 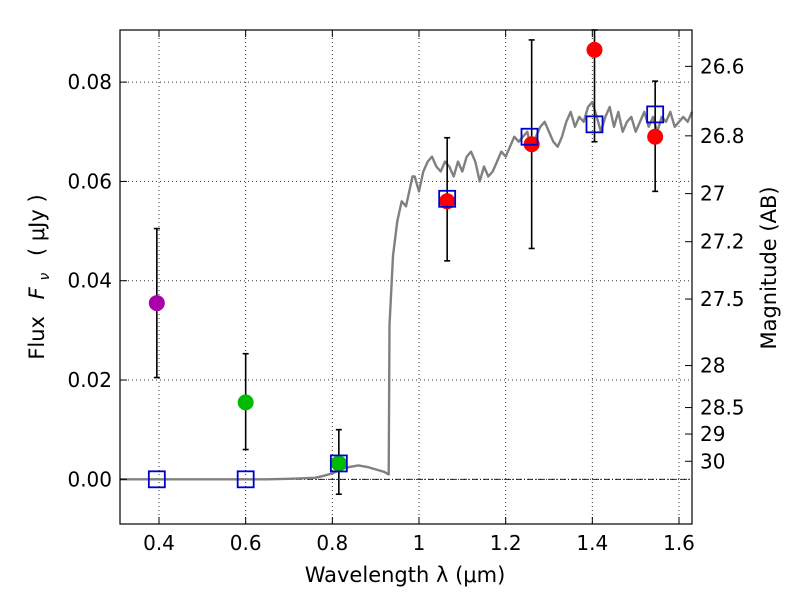 I want to click on right-axis-label: Magnitude (AB), so click(x=769, y=267).